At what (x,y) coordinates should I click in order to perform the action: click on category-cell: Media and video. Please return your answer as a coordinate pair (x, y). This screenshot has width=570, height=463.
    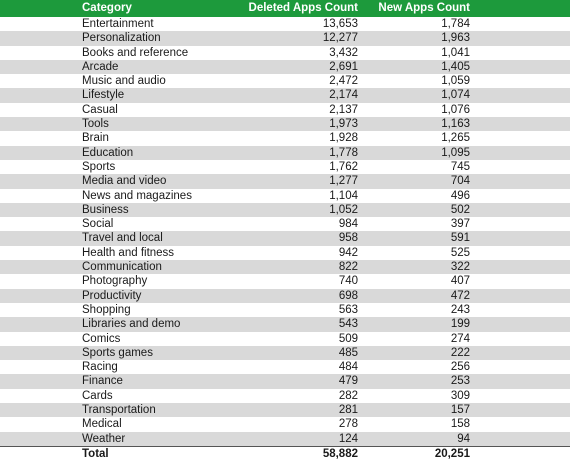
    Looking at the image, I should click on (105, 181).